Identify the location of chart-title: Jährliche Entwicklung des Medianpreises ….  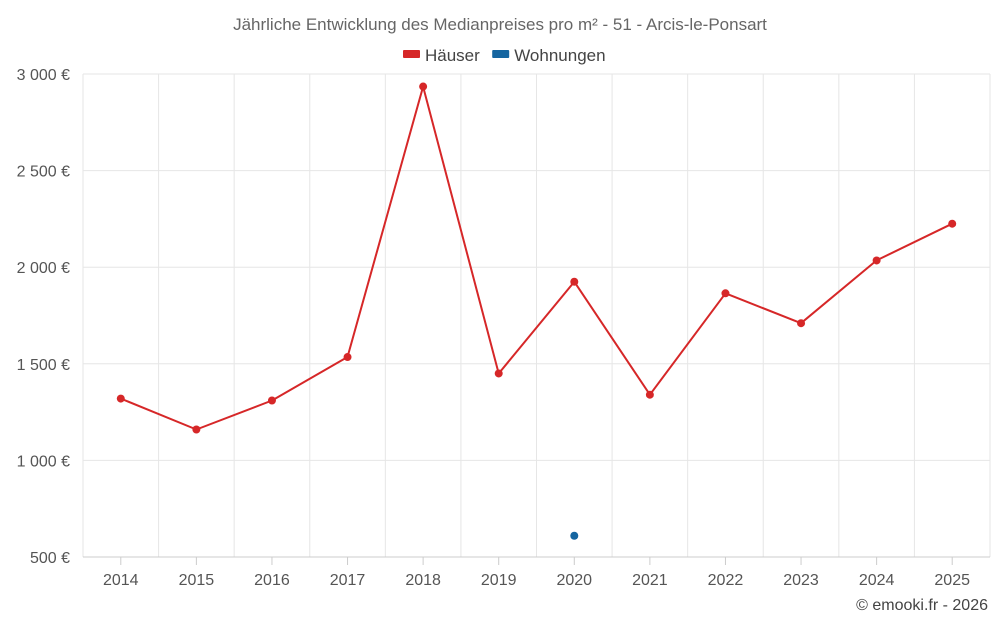
(500, 24).